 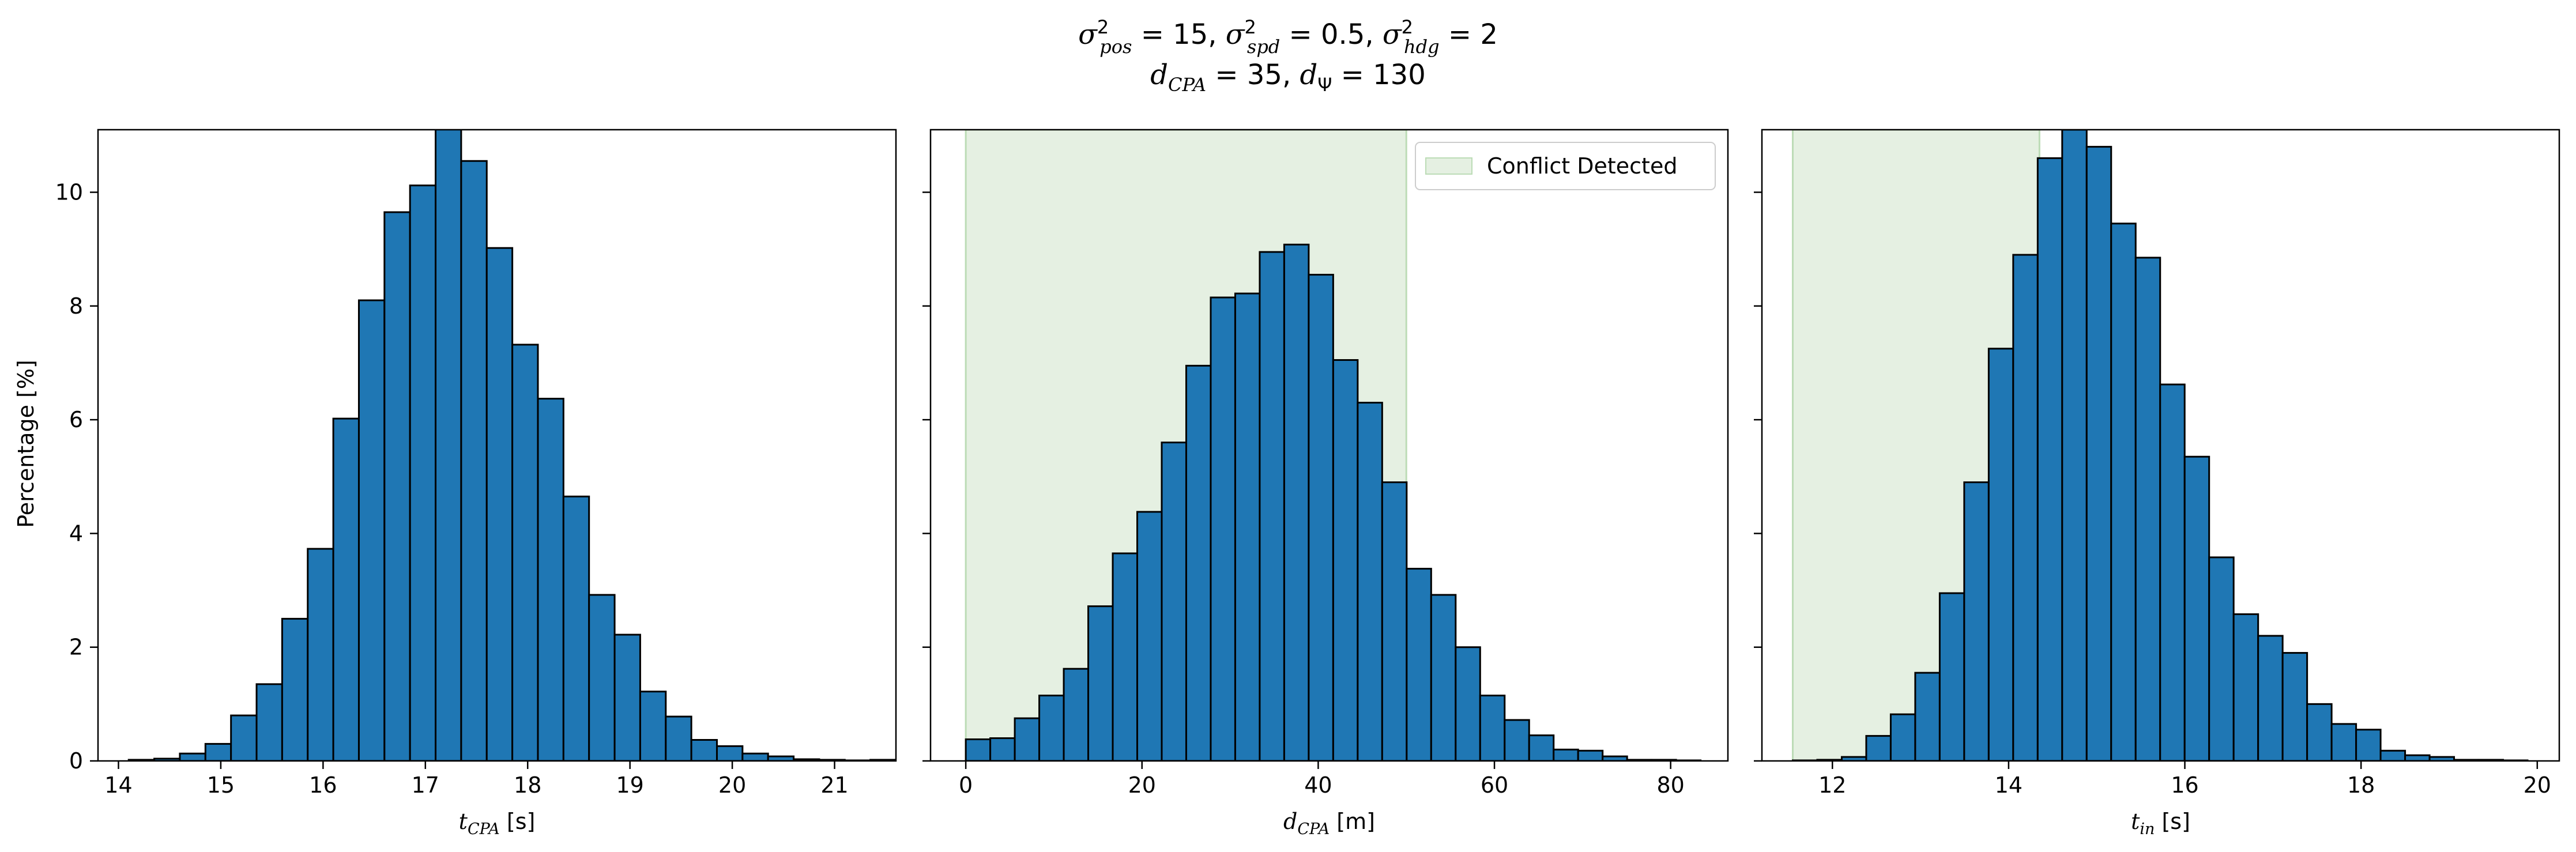 What do you see at coordinates (834, 785) in the screenshot?
I see `x-tick-label: 21` at bounding box center [834, 785].